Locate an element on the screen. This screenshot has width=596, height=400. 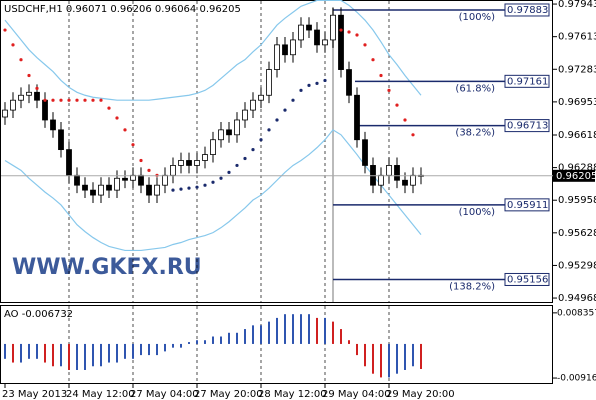
y-tick-label: 0.95628 is located at coordinates (577, 233).